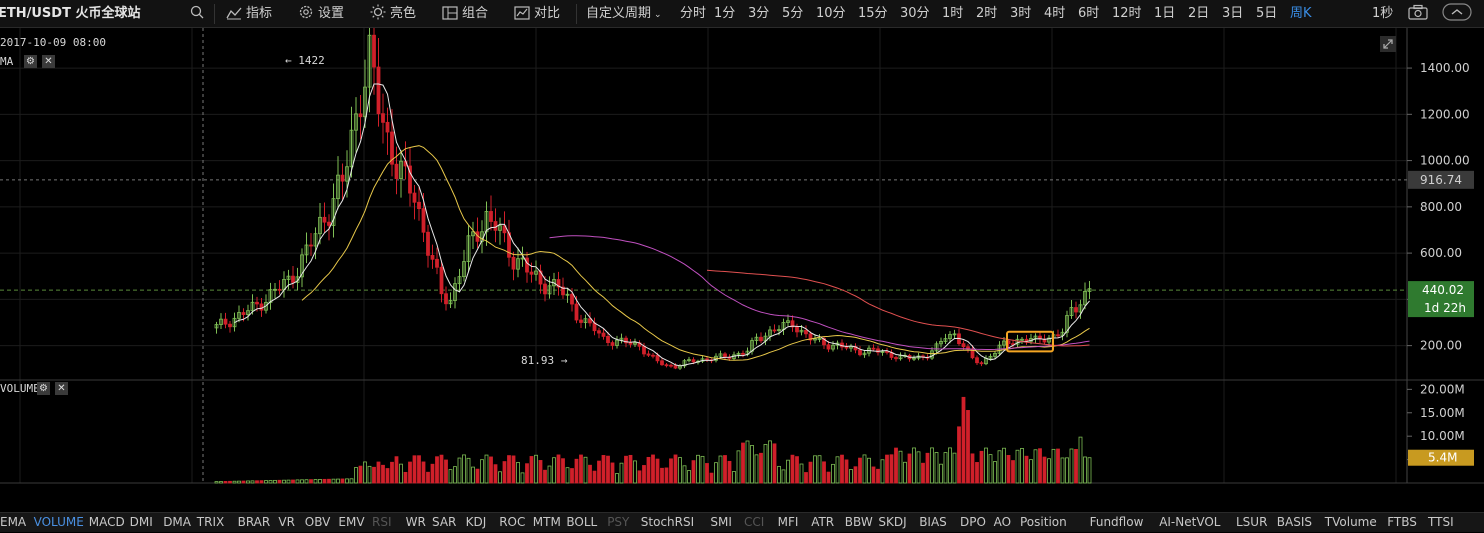 Image resolution: width=1484 pixels, height=533 pixels. Describe the element at coordinates (1190, 522) in the screenshot. I see `indicator-tab: AI-NetVOL` at that location.